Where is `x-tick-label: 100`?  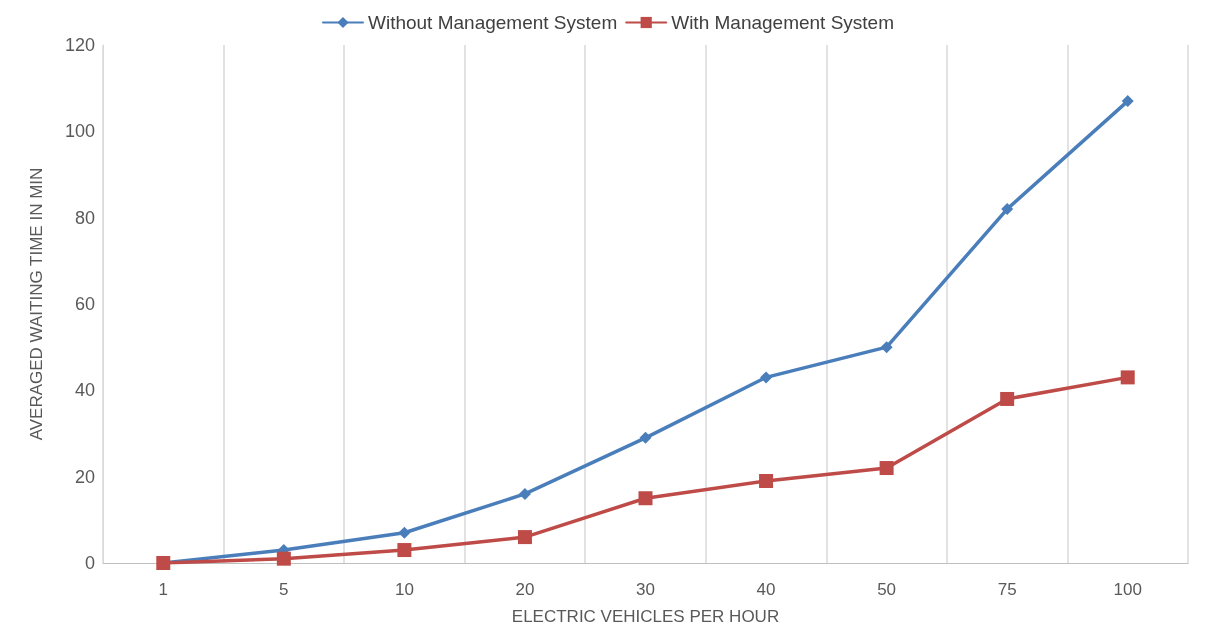
x-tick-label: 100 is located at coordinates (1127, 589).